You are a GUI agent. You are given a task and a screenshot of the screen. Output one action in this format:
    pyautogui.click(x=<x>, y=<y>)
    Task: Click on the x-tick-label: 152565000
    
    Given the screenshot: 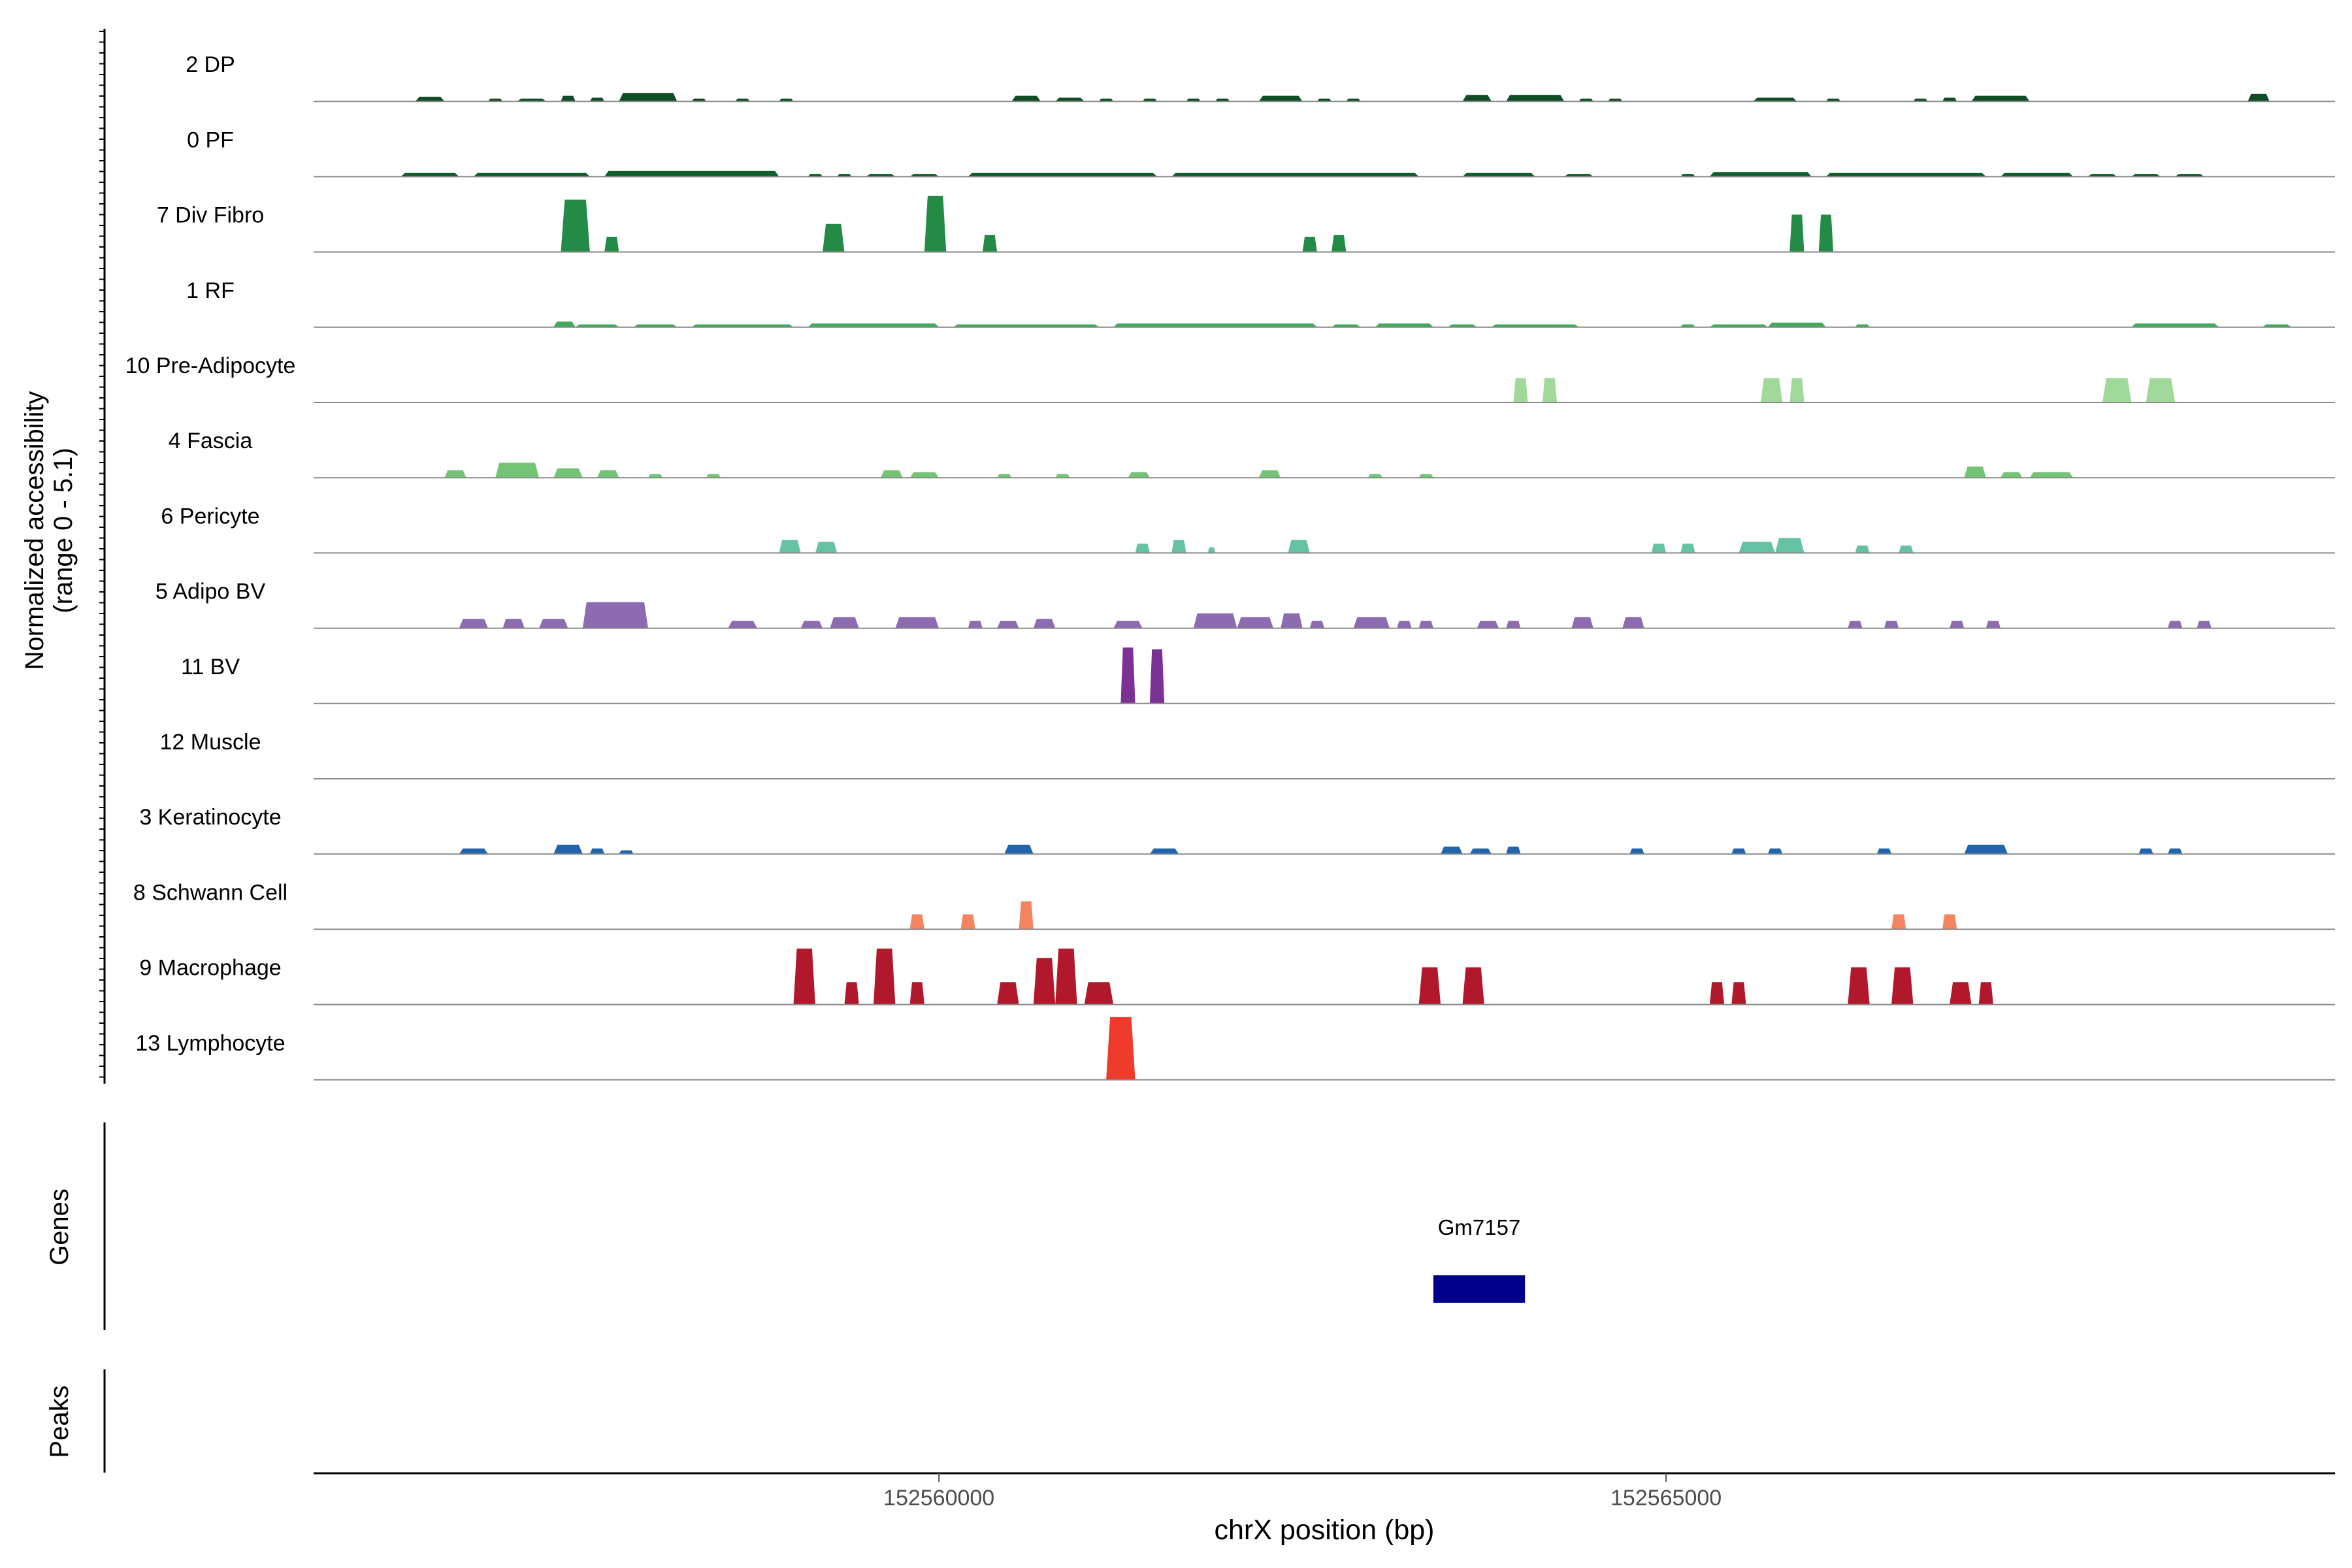 What is the action you would take?
    pyautogui.click(x=1666, y=1498)
    